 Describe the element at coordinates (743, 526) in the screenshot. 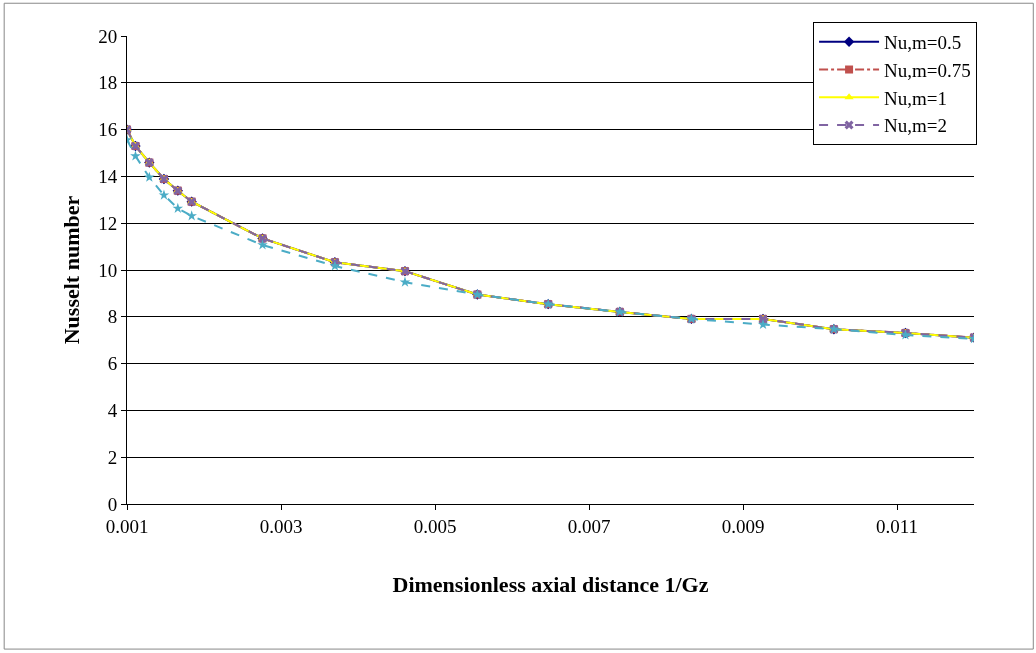

I see `x-tick-label: 0.009` at that location.